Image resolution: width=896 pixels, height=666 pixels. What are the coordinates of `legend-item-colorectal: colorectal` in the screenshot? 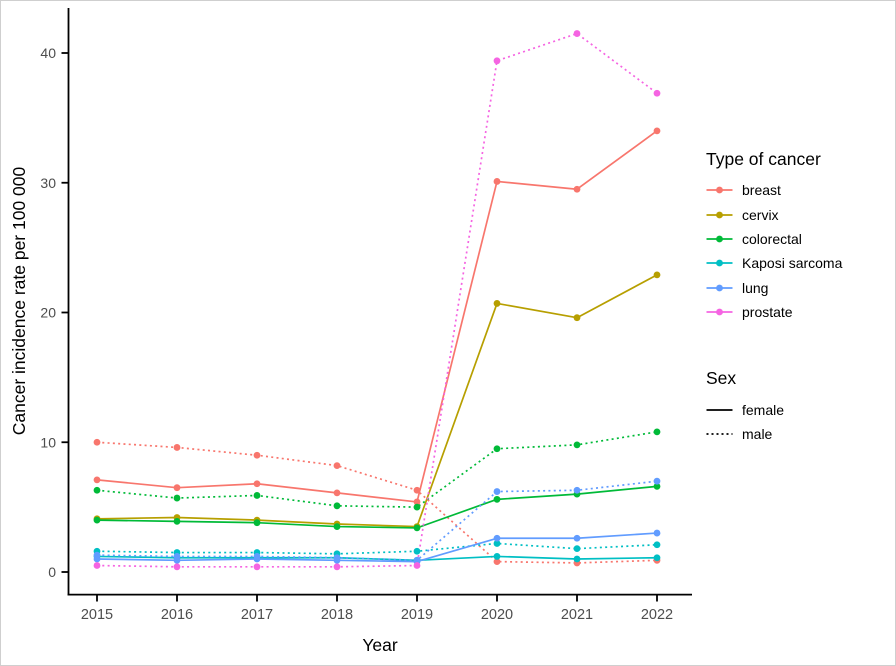 It's located at (801, 239).